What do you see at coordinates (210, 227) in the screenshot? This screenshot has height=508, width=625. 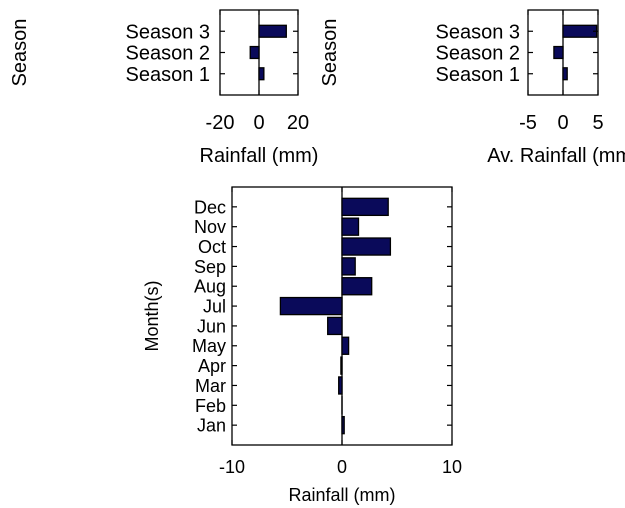 I see `category-label: Nov` at bounding box center [210, 227].